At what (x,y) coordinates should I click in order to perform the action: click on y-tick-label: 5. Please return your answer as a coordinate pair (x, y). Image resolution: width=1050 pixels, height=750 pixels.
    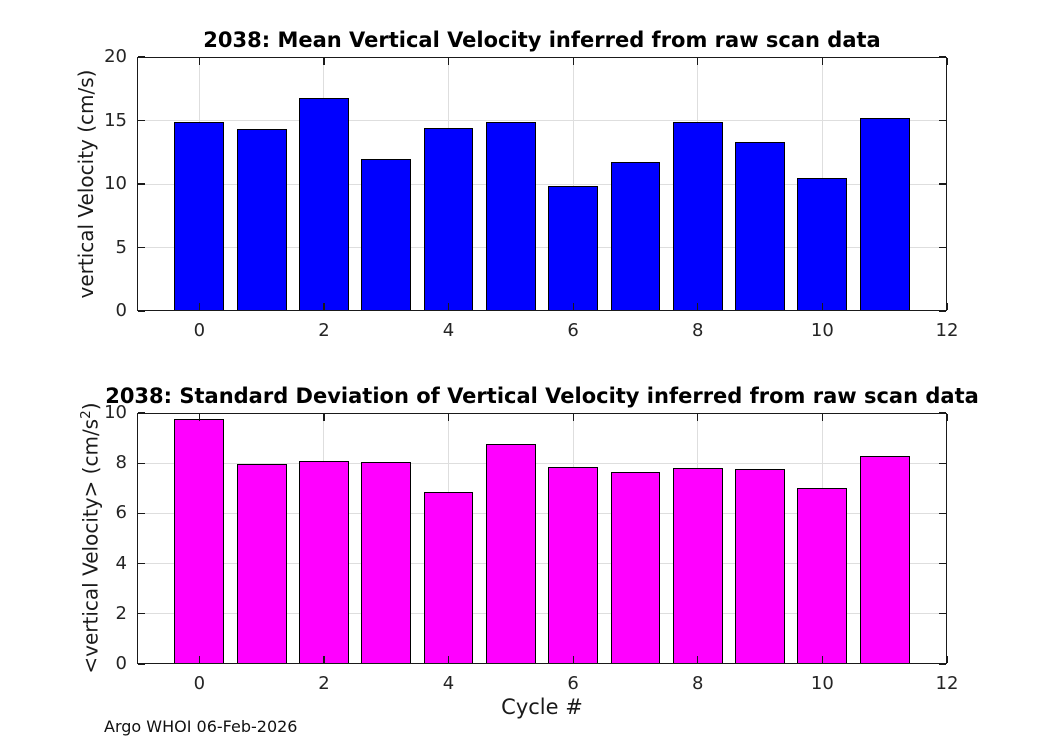
    Looking at the image, I should click on (121, 247).